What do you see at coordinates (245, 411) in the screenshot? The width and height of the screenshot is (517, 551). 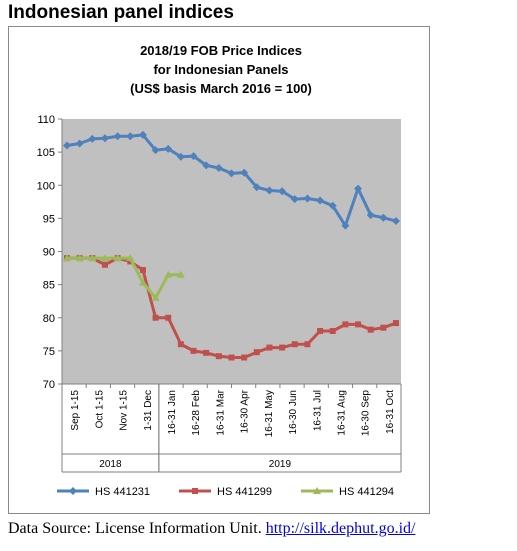 I see `x-tick-label: 16-30 Apr` at bounding box center [245, 411].